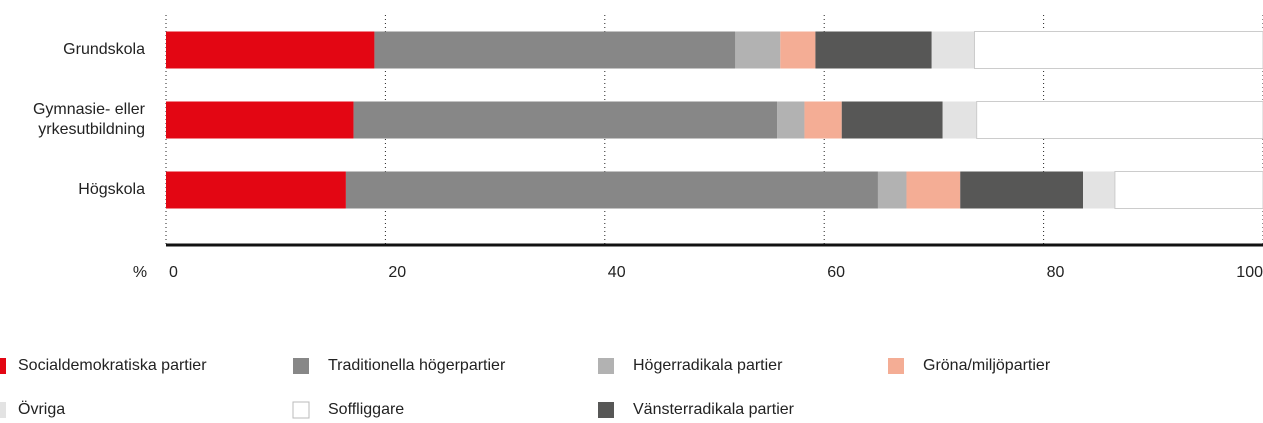  What do you see at coordinates (397, 272) in the screenshot?
I see `x-tick-label: 20` at bounding box center [397, 272].